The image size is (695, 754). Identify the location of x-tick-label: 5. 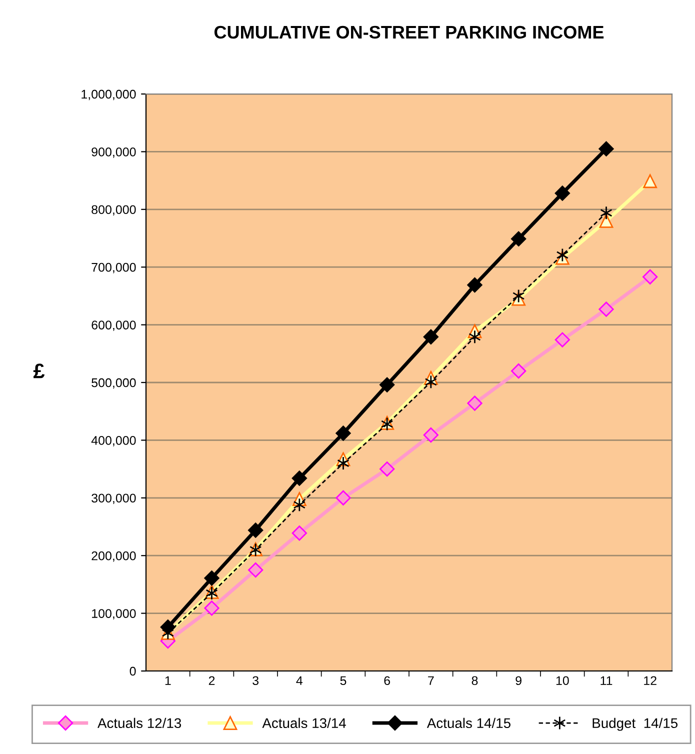
(343, 681).